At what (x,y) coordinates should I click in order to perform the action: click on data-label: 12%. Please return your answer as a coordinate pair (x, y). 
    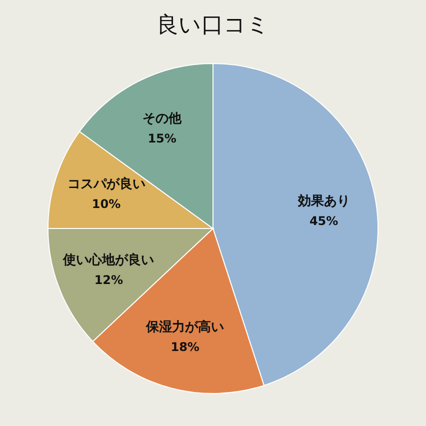
    Looking at the image, I should click on (109, 279).